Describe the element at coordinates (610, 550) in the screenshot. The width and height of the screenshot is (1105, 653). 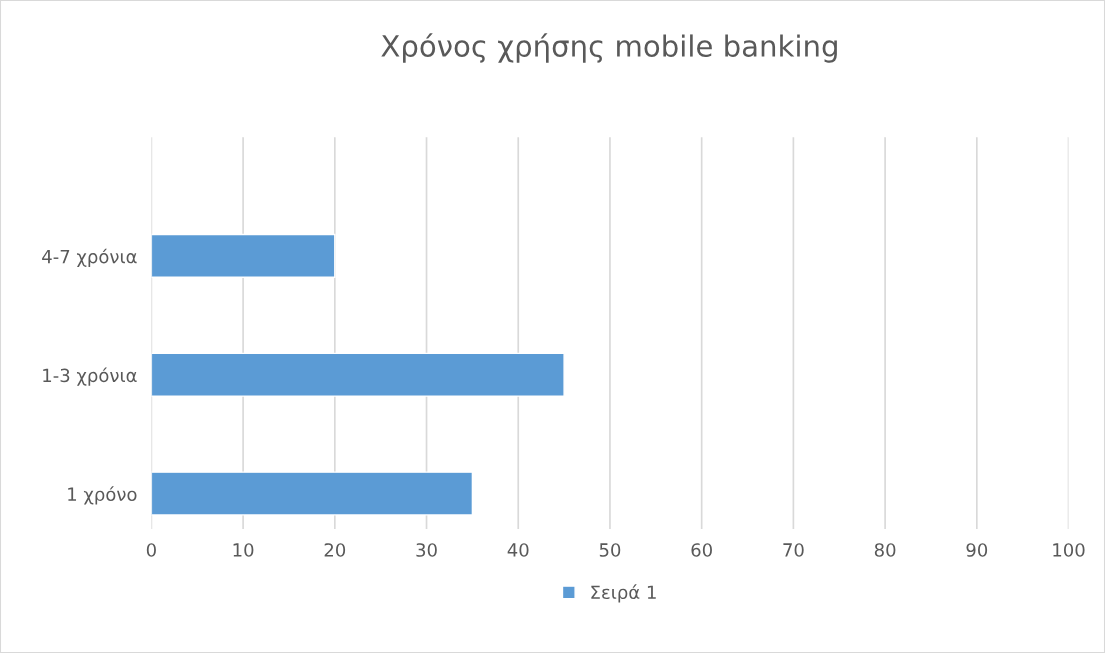
I see `x-tick-label: 50` at that location.